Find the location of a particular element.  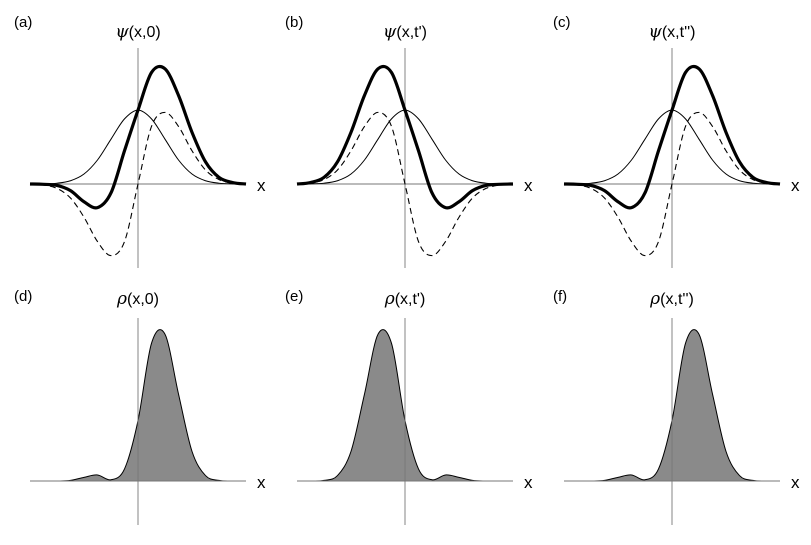

panel-label: (b) is located at coordinates (294, 22).